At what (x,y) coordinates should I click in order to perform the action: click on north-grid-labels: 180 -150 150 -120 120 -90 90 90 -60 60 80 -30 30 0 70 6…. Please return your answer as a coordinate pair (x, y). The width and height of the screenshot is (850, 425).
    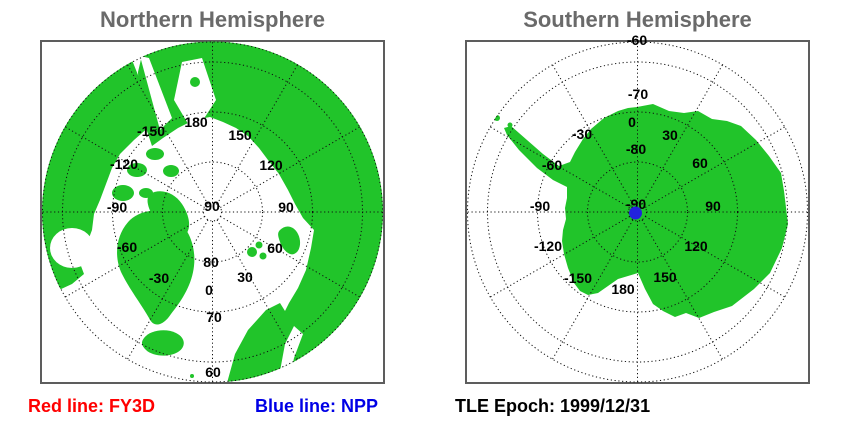
    Looking at the image, I should click on (200, 247).